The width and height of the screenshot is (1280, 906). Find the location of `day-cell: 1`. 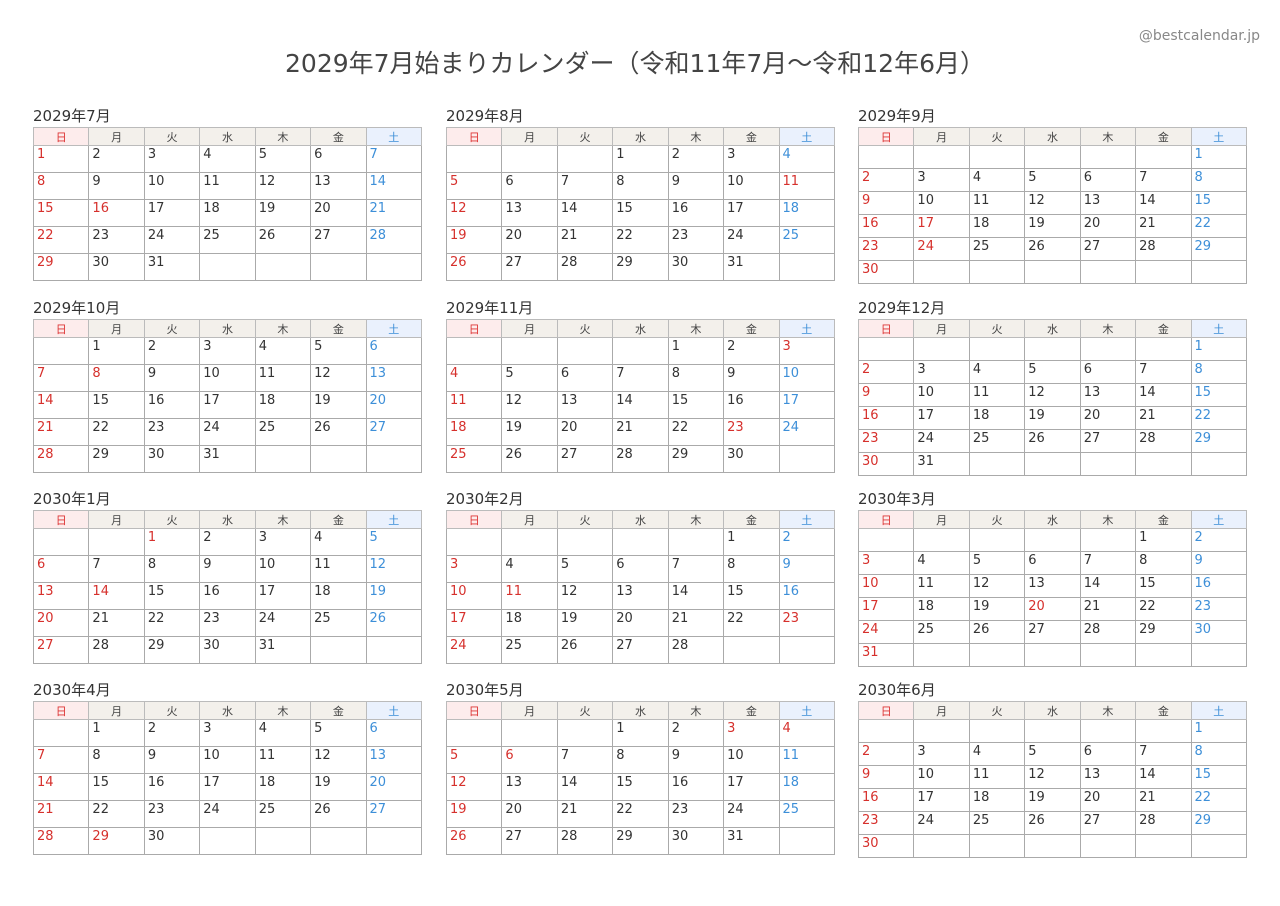

day-cell: 1 is located at coordinates (1219, 349).